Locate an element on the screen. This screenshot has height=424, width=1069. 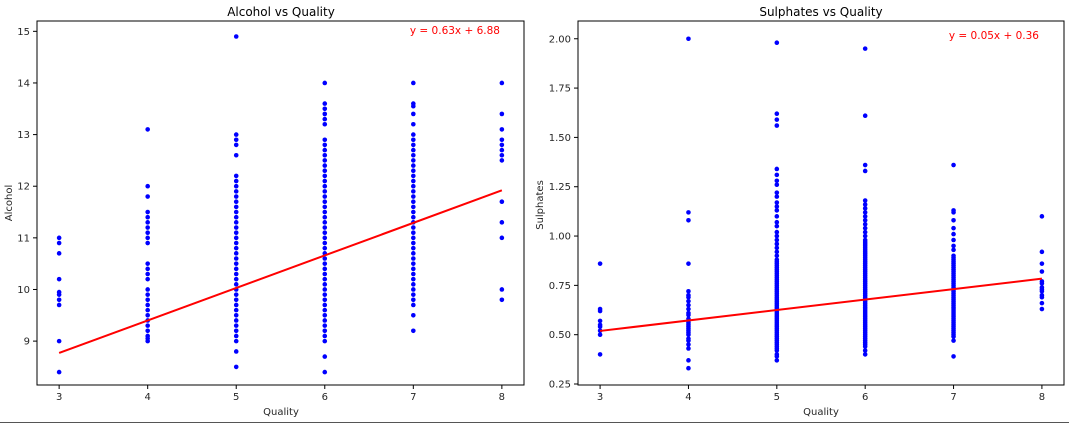
x-tick-label: 4 is located at coordinates (147, 397).